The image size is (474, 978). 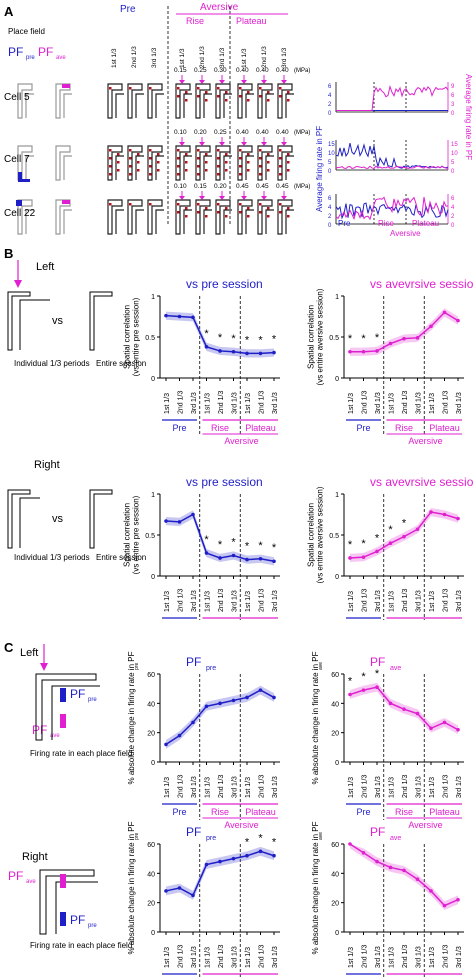 What do you see at coordinates (320, 336) in the screenshot?
I see `chart-y-label-text: (vs entire aversive session)` at bounding box center [320, 336].